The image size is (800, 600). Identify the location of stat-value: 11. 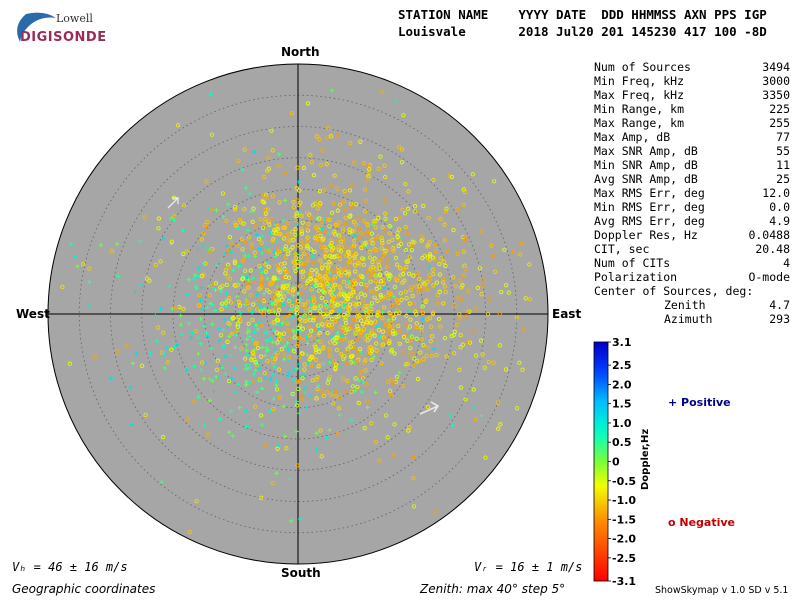
(783, 165).